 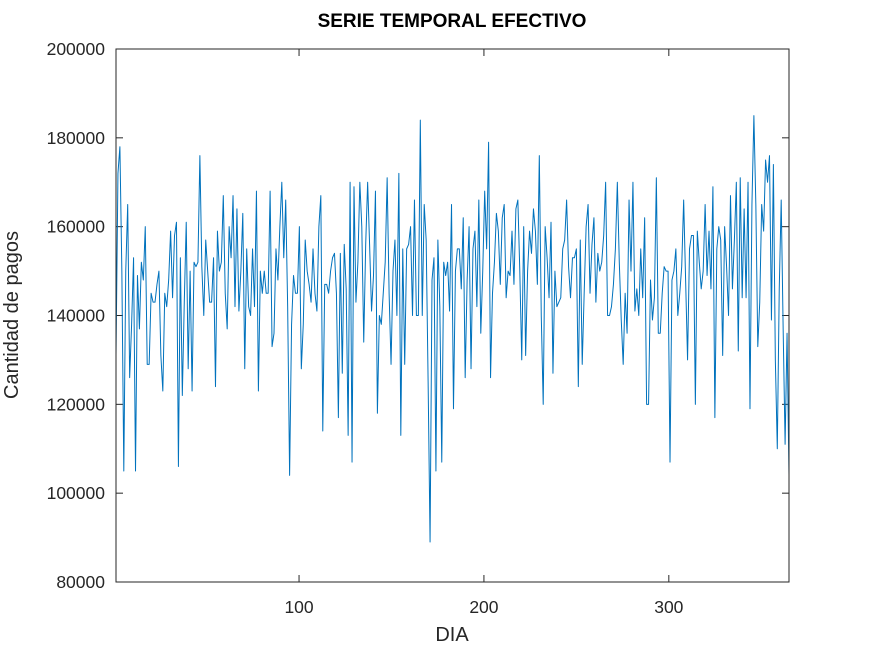 I want to click on y-tick-label: 100000, so click(x=76, y=493).